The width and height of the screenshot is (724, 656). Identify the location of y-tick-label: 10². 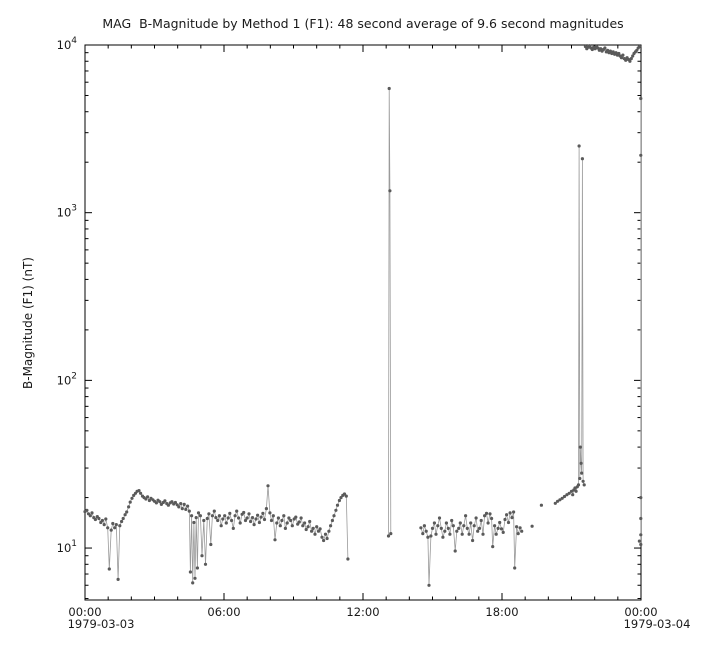
(67, 379).